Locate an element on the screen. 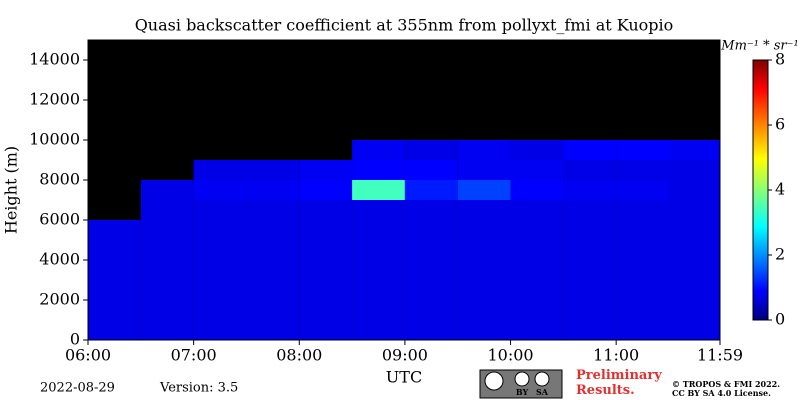 This screenshot has height=400, width=800. colorbar-tick-label: 0 is located at coordinates (780, 319).